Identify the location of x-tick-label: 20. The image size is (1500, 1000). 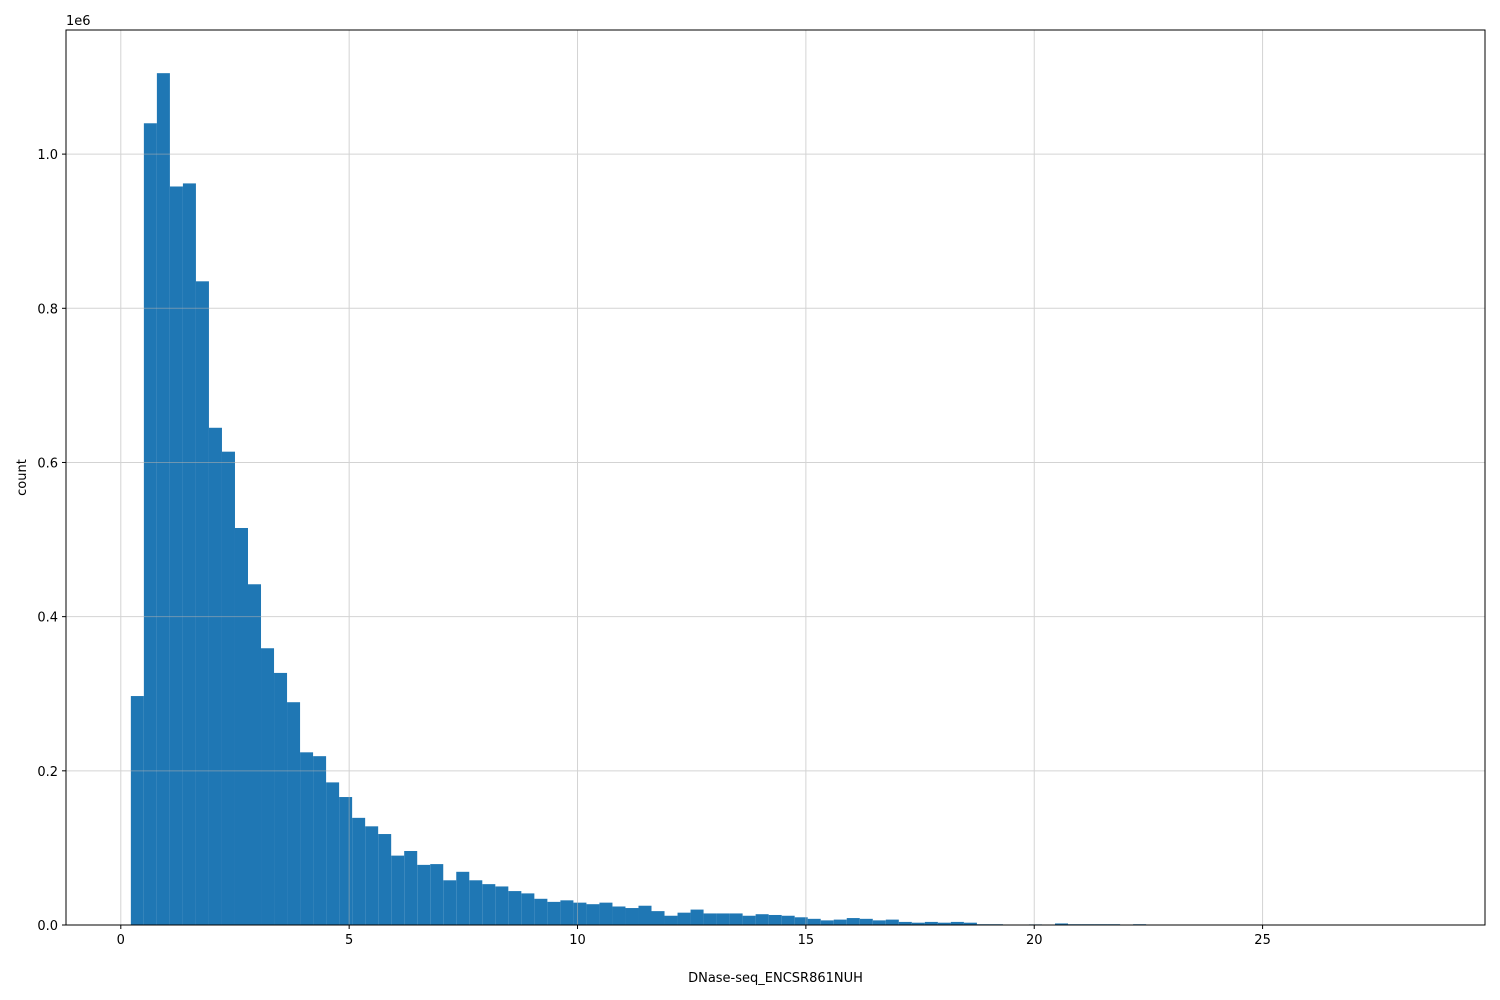
(1034, 940).